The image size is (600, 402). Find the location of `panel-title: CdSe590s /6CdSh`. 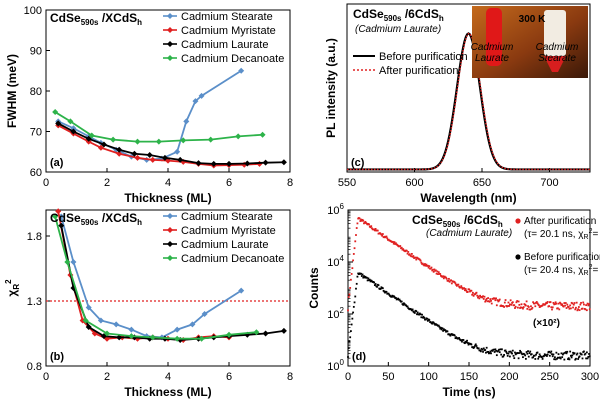

panel-title: CdSe590s /6CdSh is located at coordinates (398, 15).